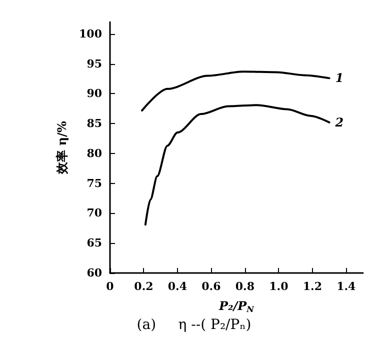  Describe the element at coordinates (94, 243) in the screenshot. I see `y-tick-label: 65` at that location.